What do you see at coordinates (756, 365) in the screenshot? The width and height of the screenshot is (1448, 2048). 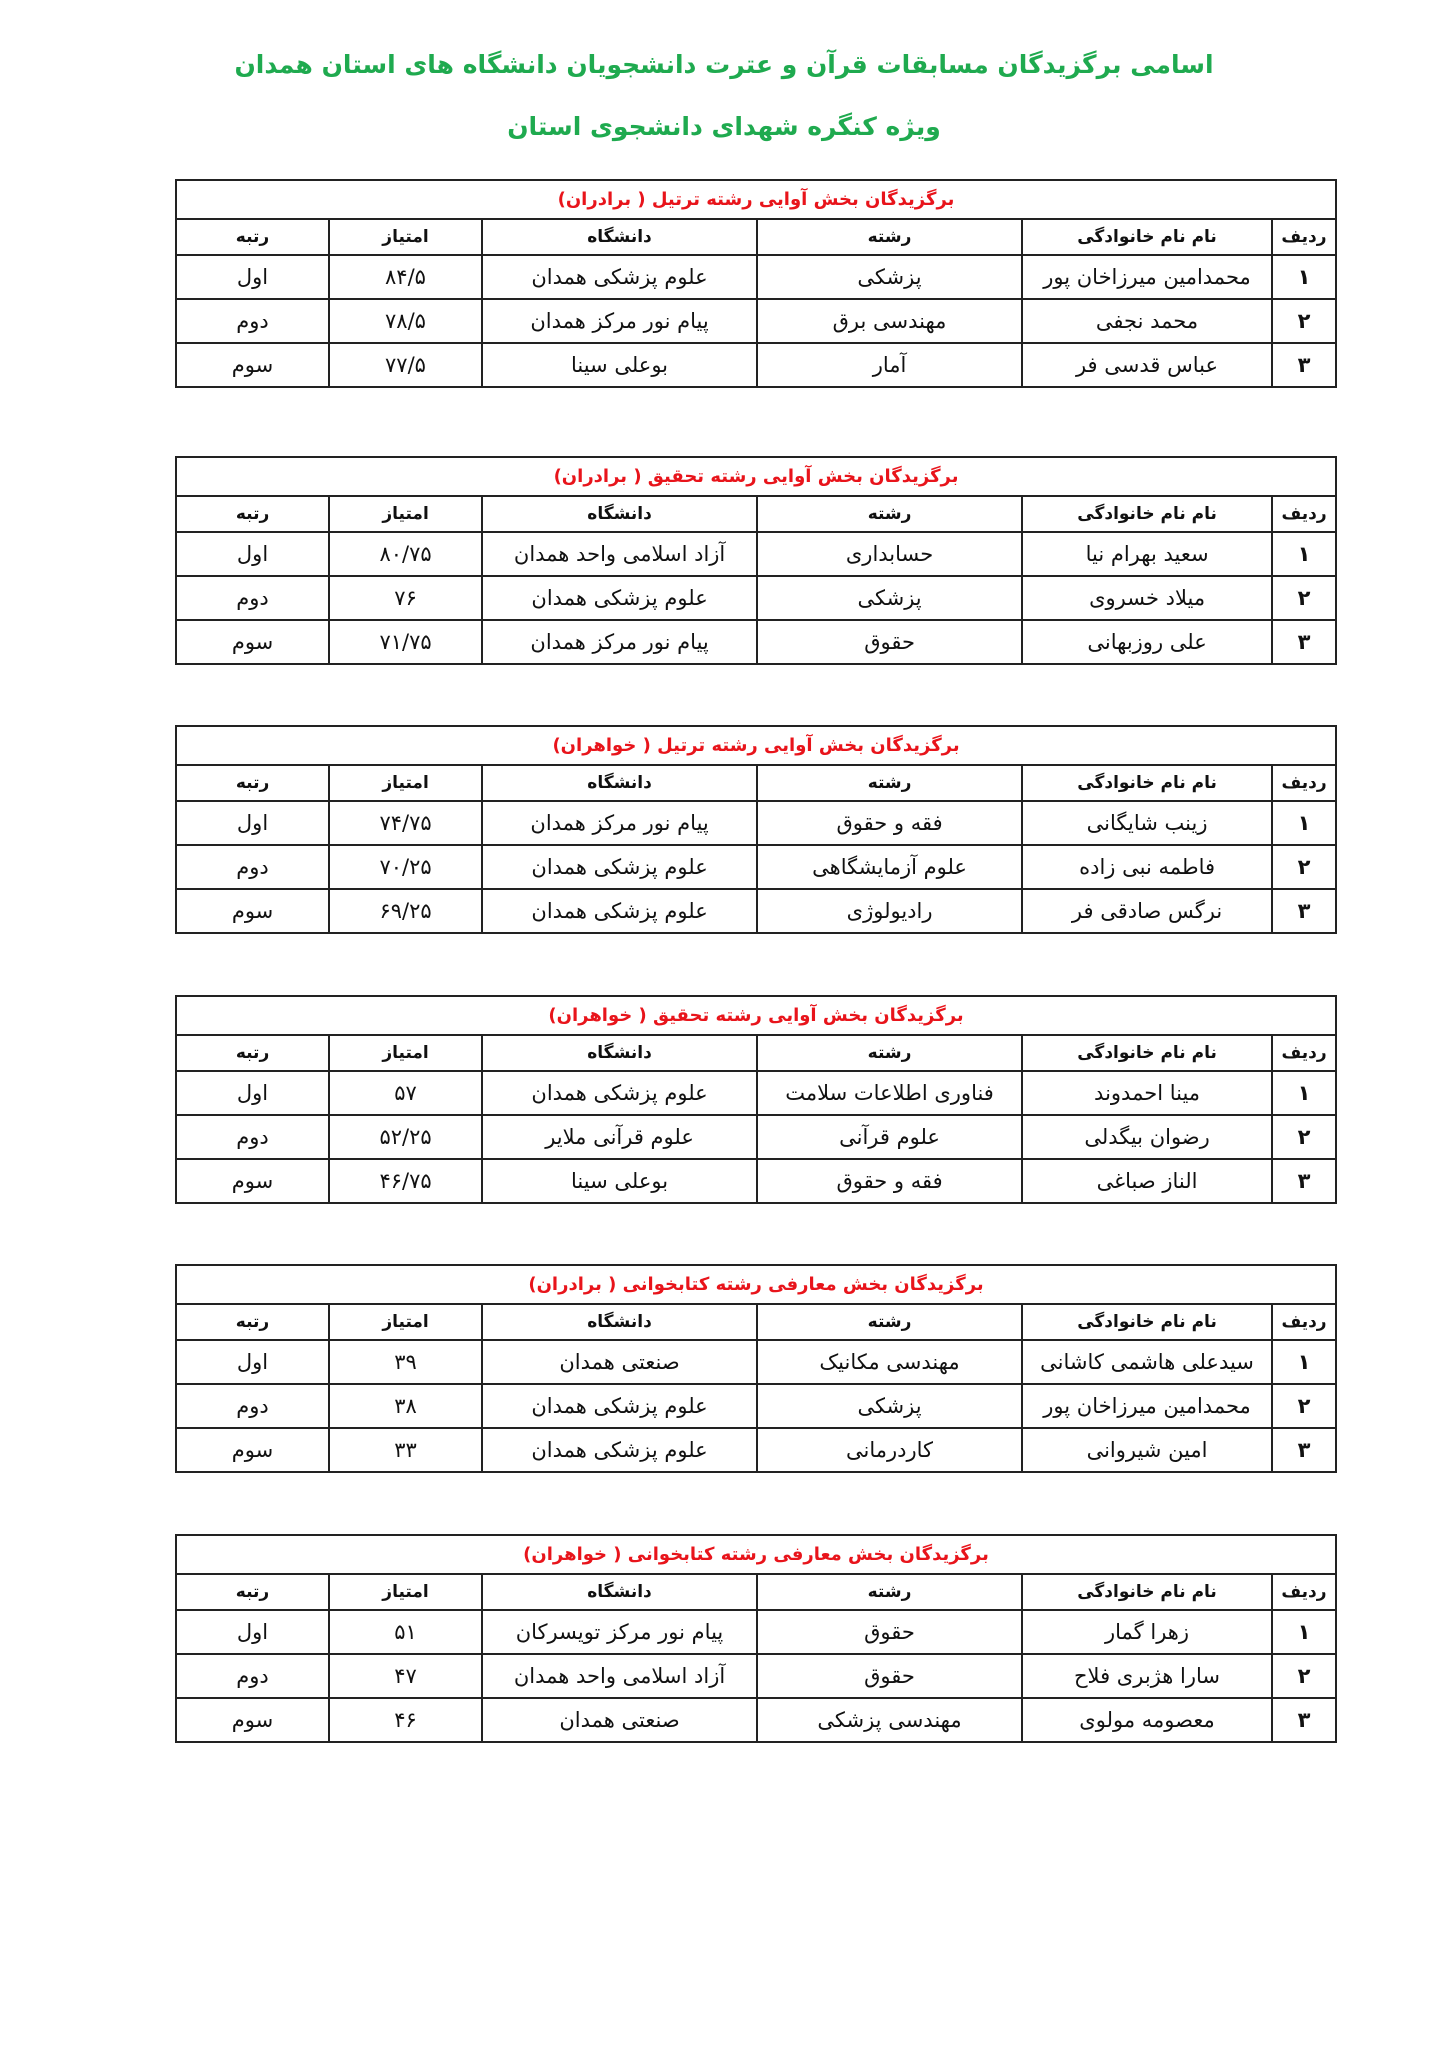 I see `table-row: ۳ عباس قدسی فر آمار بوعلی سینا ۷۷/۵ سوم` at bounding box center [756, 365].